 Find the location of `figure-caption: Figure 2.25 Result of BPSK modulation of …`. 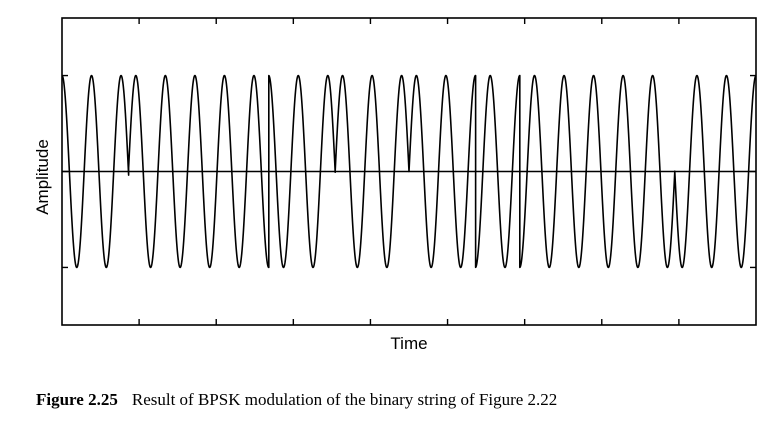

figure-caption: Figure 2.25 Result of BPSK modulation of … is located at coordinates (401, 400).